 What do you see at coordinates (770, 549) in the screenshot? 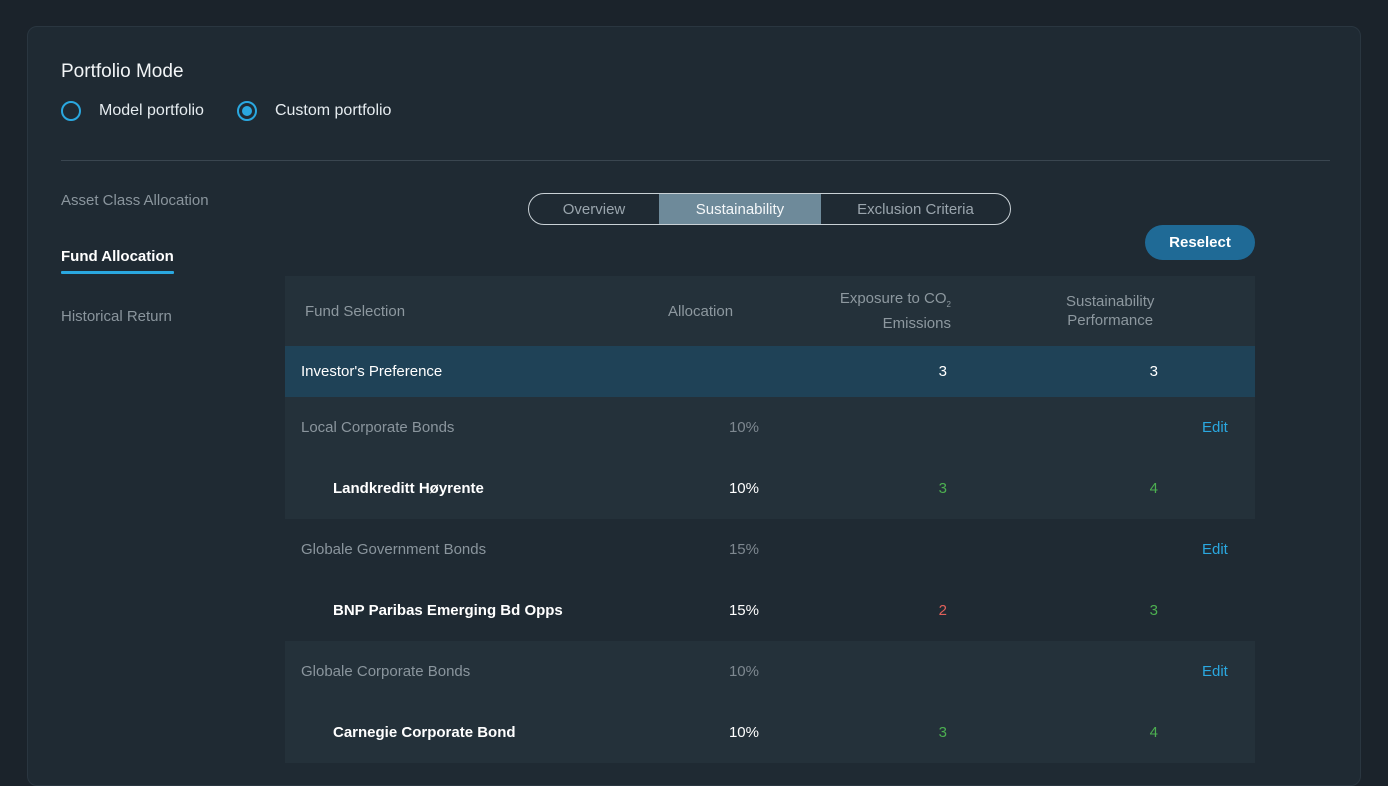
I see `asset-class-row: Globale Government Bonds 15% Edit` at bounding box center [770, 549].